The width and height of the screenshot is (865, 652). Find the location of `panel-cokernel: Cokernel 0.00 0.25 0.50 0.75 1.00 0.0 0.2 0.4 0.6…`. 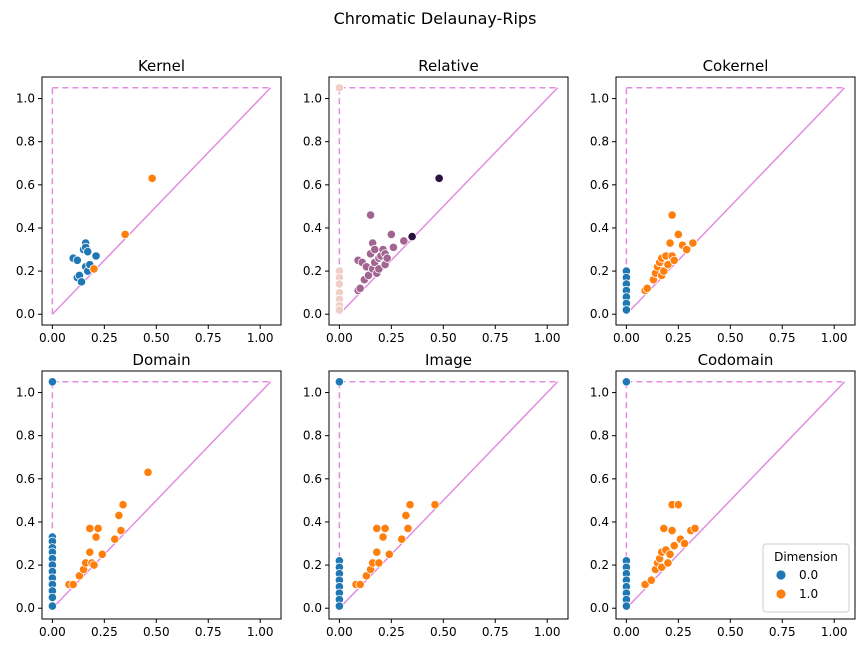

panel-cokernel: Cokernel 0.00 0.25 0.50 0.75 1.00 0.0 0.2 0.4 0.6… is located at coordinates (723, 201).